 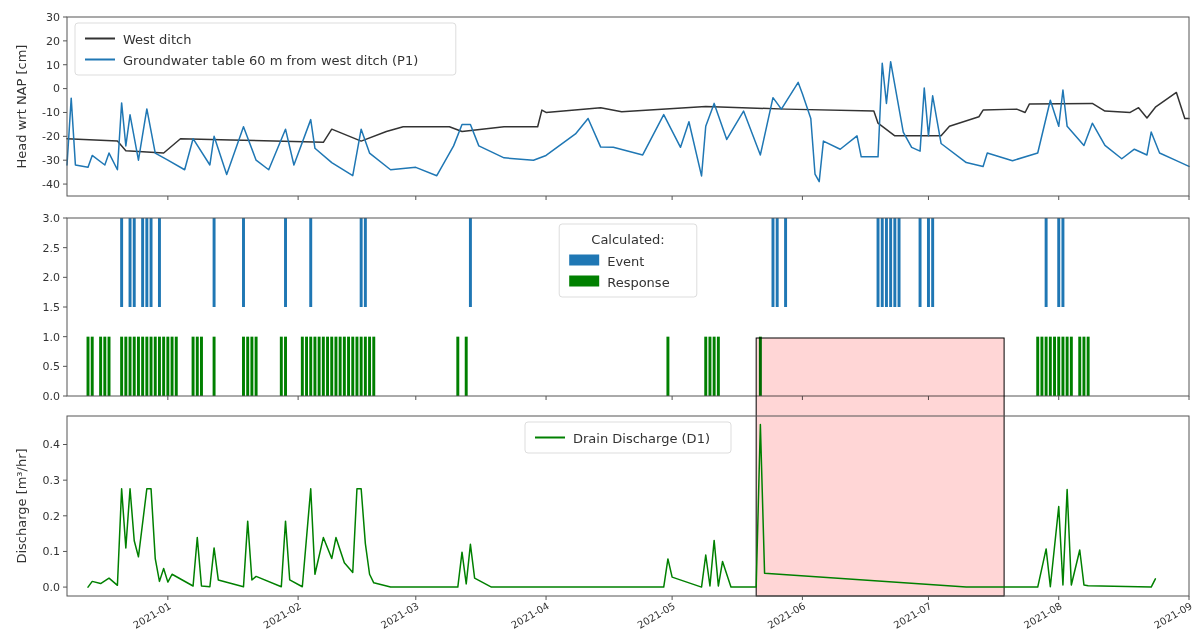 What do you see at coordinates (51, 184) in the screenshot?
I see `y-tick-label: -40` at bounding box center [51, 184].